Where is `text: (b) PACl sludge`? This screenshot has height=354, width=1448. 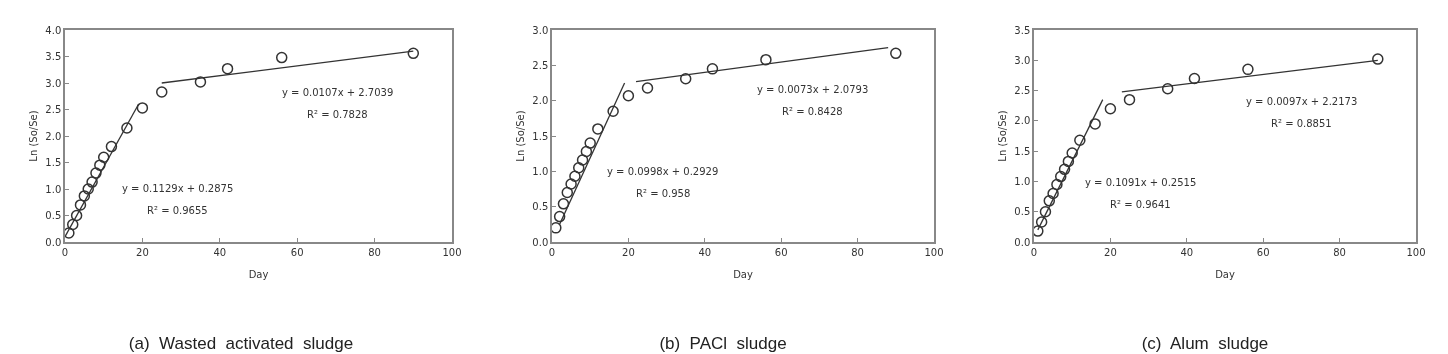 text: (b) PACl sludge is located at coordinates (723, 343).